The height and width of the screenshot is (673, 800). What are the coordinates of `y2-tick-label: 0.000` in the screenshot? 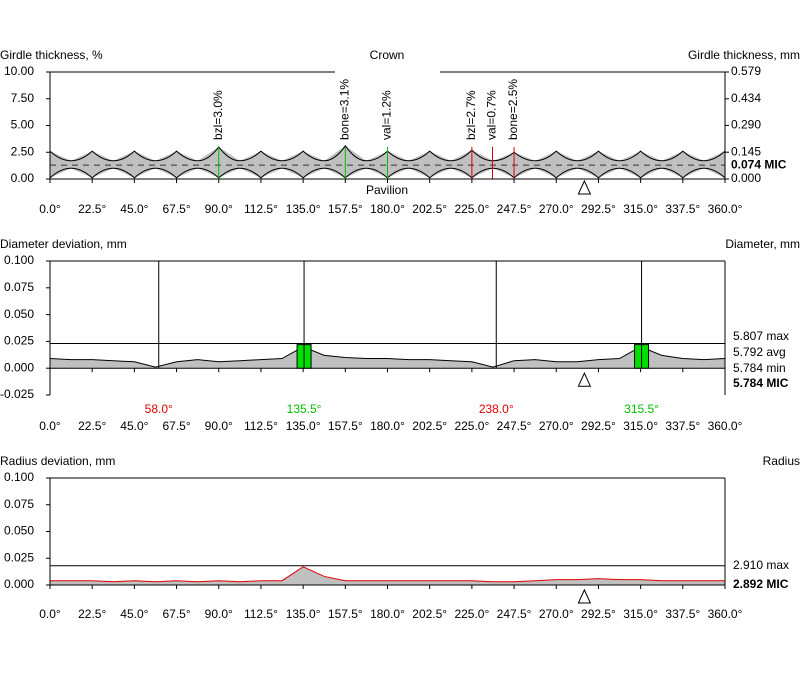 It's located at (746, 178).